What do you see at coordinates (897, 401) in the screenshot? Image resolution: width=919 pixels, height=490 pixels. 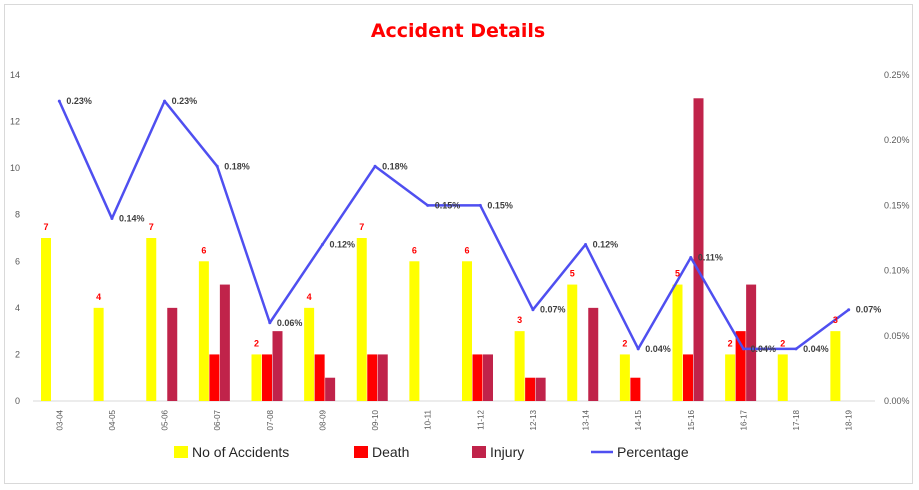 I see `y2-tick-label: 0.00%` at bounding box center [897, 401].